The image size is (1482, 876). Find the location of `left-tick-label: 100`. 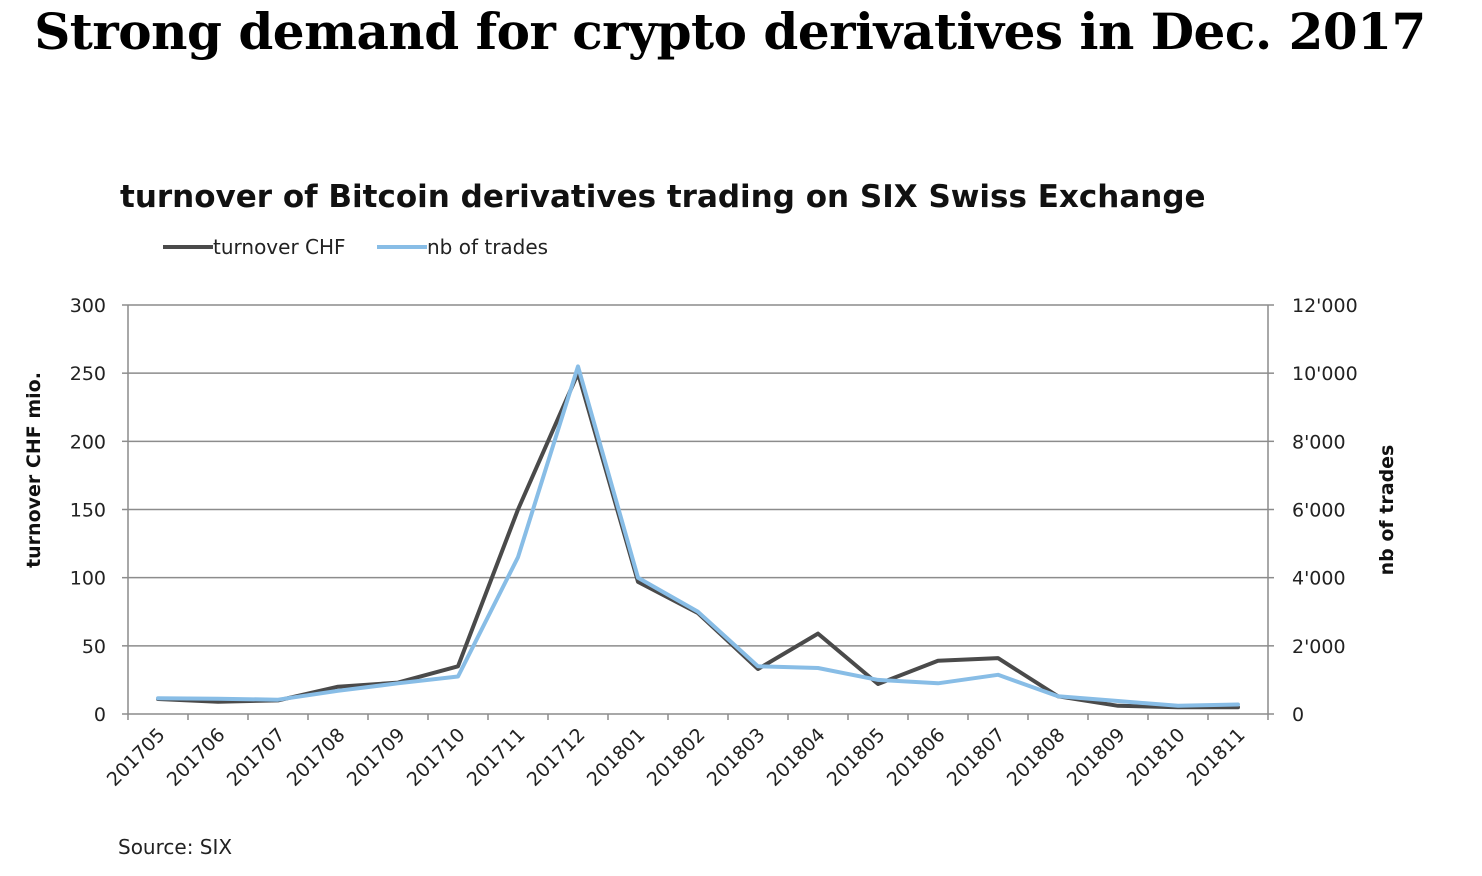

left-tick-label: 100 is located at coordinates (88, 579).